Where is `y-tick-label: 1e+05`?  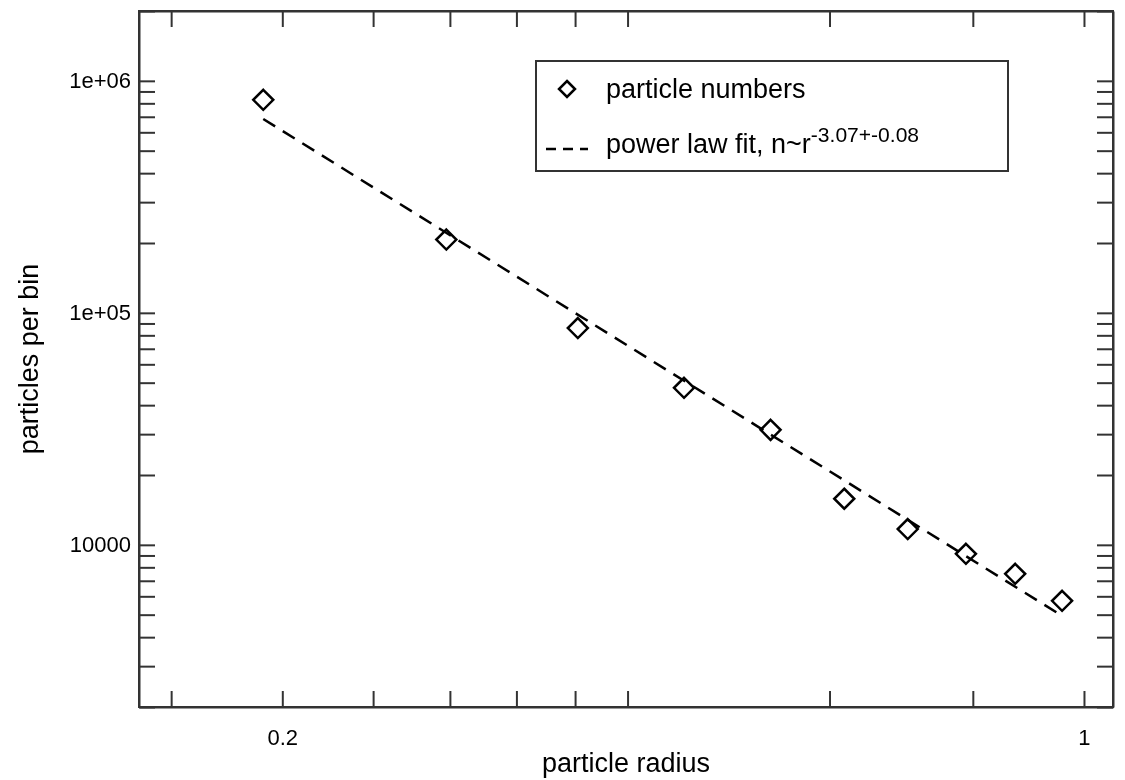
y-tick-label: 1e+05 is located at coordinates (100, 313).